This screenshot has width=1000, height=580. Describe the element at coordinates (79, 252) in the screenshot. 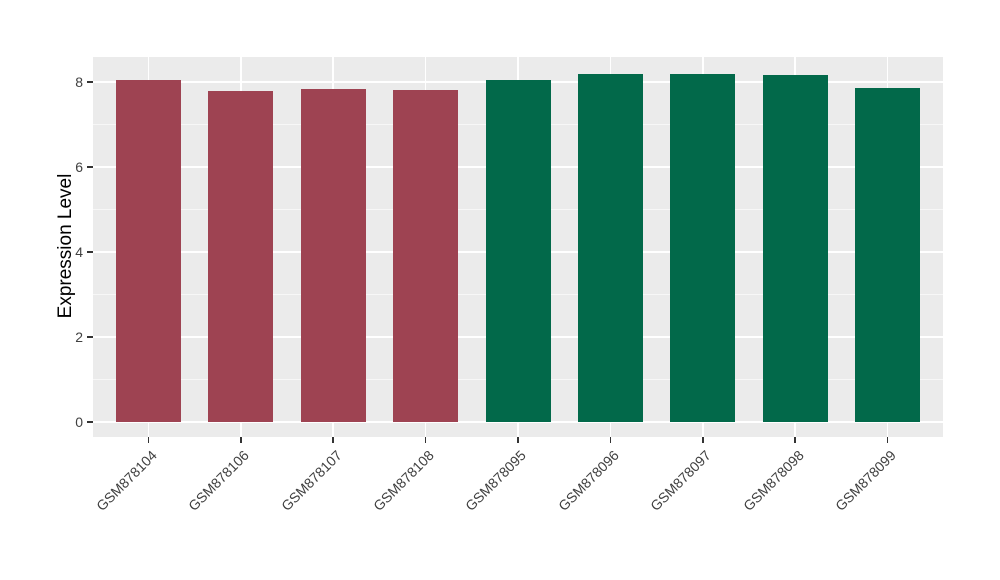

I see `y-tick-label-4: 4` at that location.